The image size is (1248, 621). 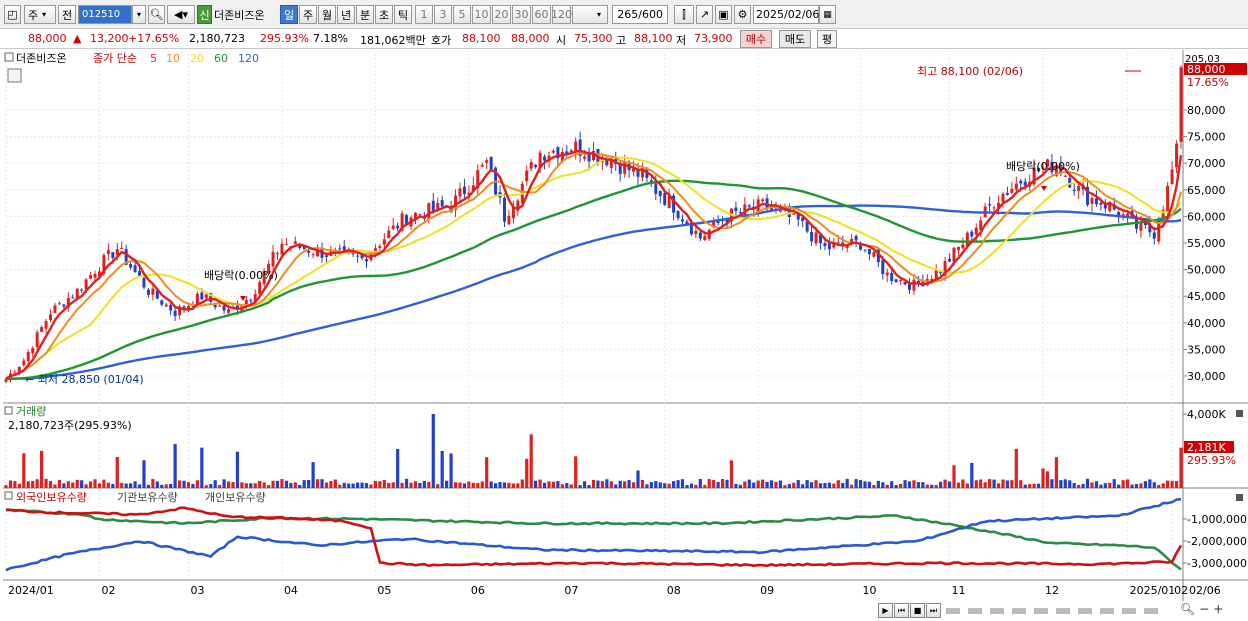 What do you see at coordinates (403, 14) in the screenshot?
I see `period-tab-6: 틱` at bounding box center [403, 14].